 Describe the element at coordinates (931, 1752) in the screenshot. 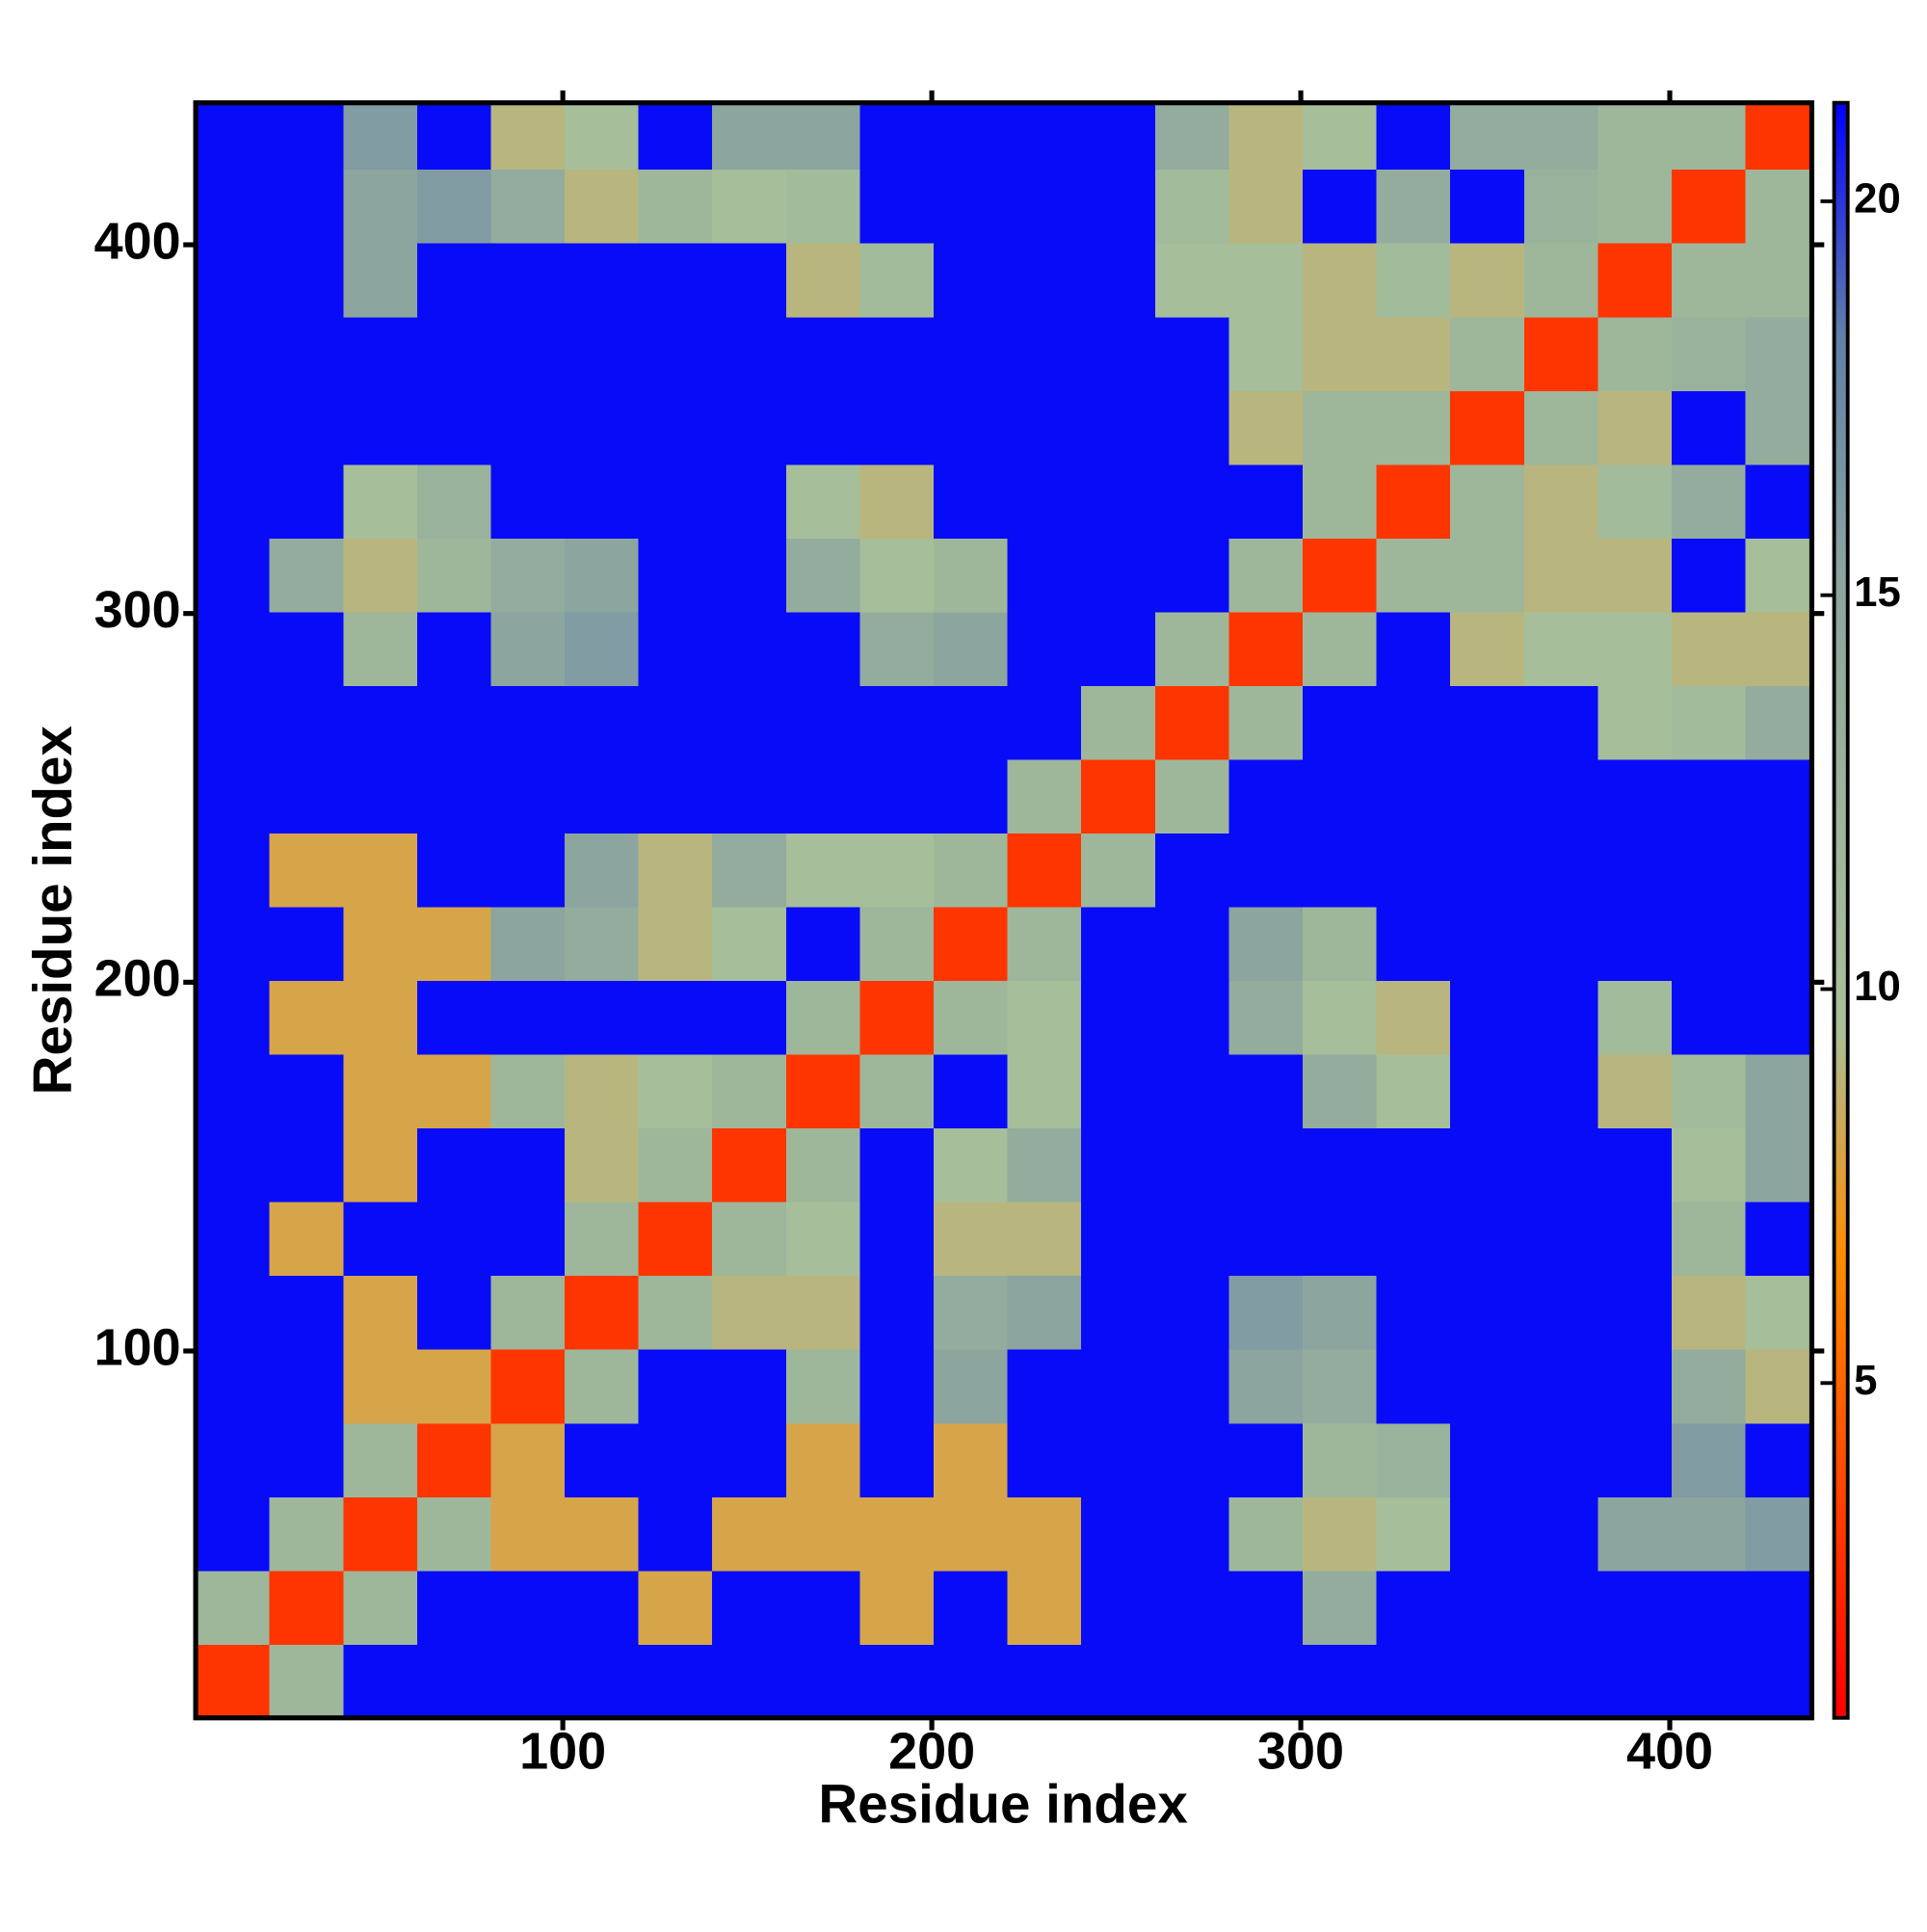

I see `x-tick-label: 200` at that location.